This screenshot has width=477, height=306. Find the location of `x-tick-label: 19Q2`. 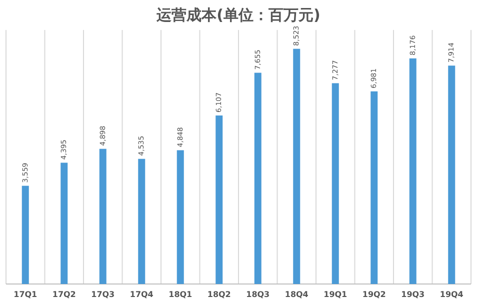

x-tick-label: 19Q2 is located at coordinates (374, 294).